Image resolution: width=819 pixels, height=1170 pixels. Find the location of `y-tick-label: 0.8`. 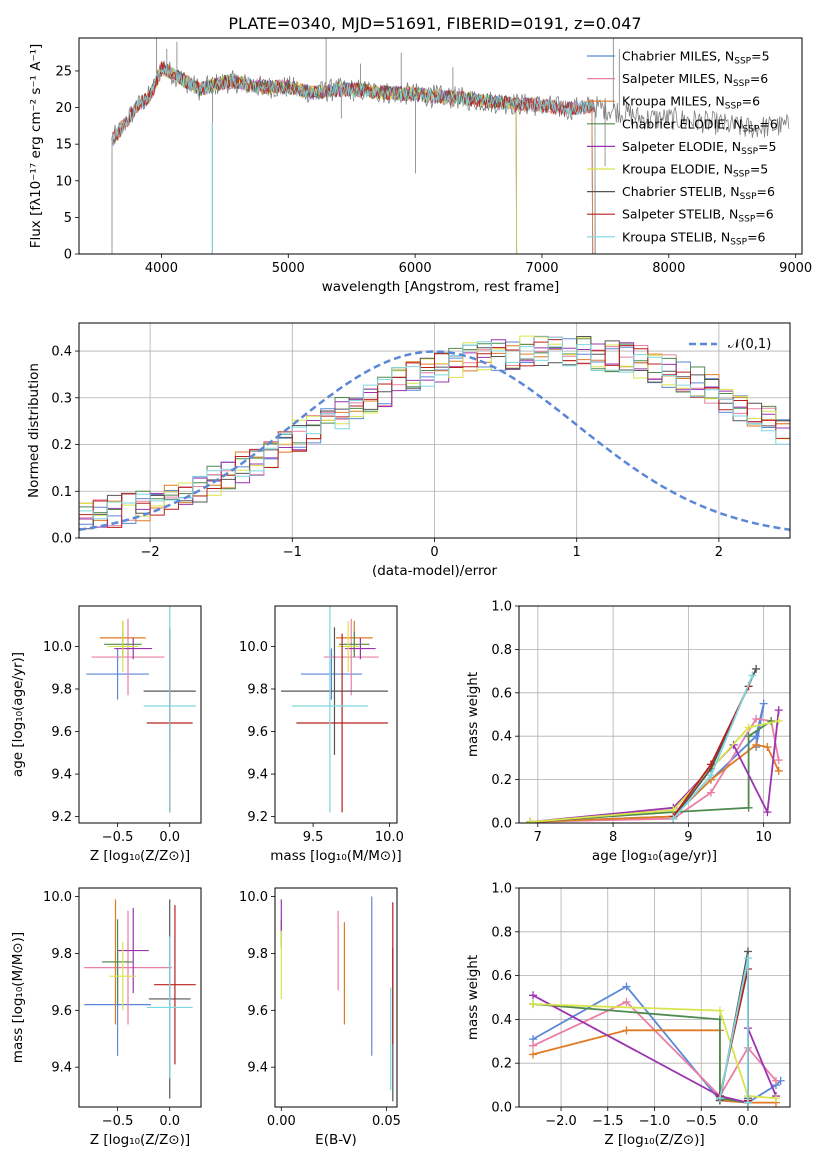

y-tick-label: 0.8 is located at coordinates (501, 932).